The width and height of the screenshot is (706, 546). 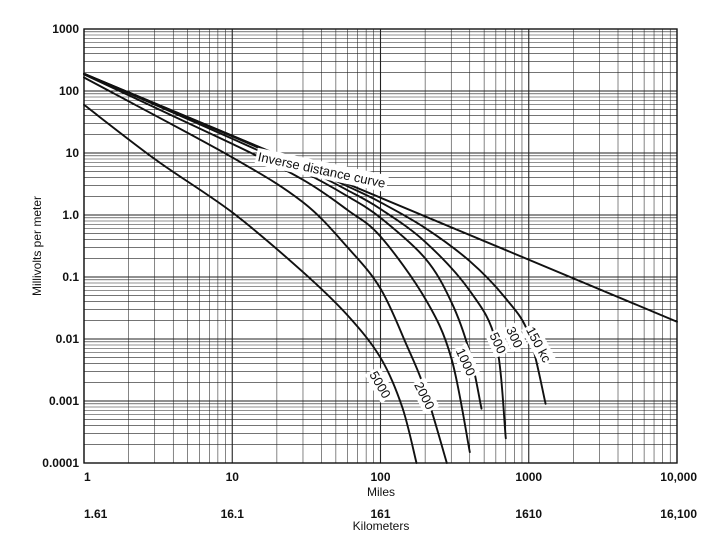 I want to click on x-tick-label: 100, so click(x=380, y=477).